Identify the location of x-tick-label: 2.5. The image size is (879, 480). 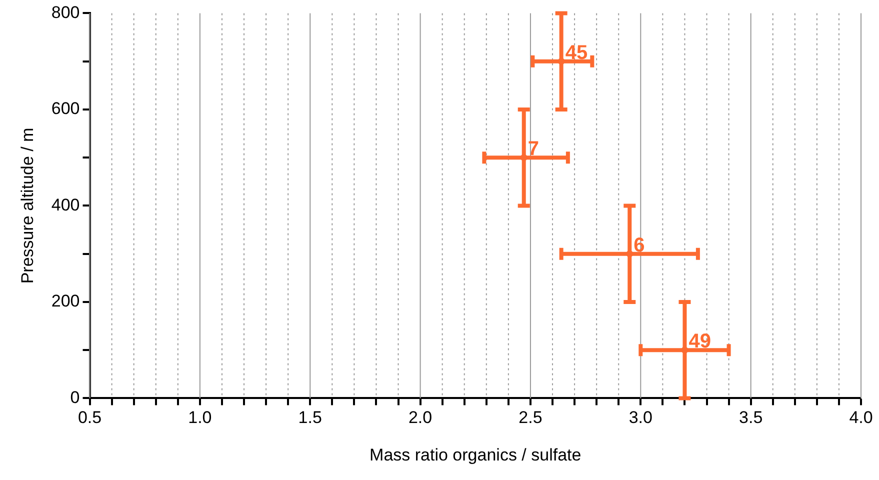
(530, 418).